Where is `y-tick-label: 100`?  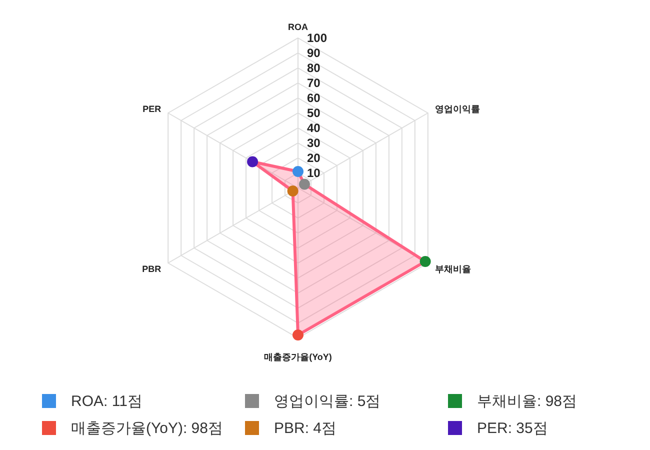
y-tick-label: 100 is located at coordinates (317, 38).